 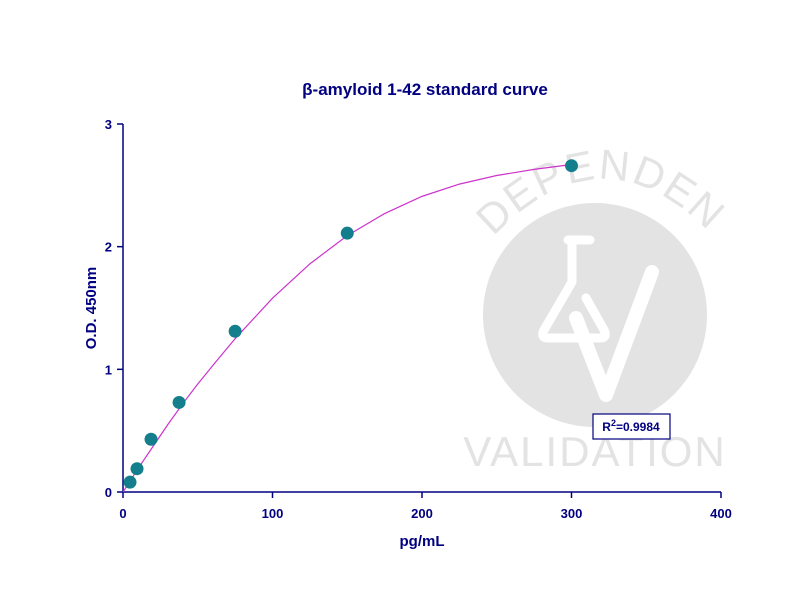 What do you see at coordinates (606, 427) in the screenshot?
I see `r2-prefix: R` at bounding box center [606, 427].